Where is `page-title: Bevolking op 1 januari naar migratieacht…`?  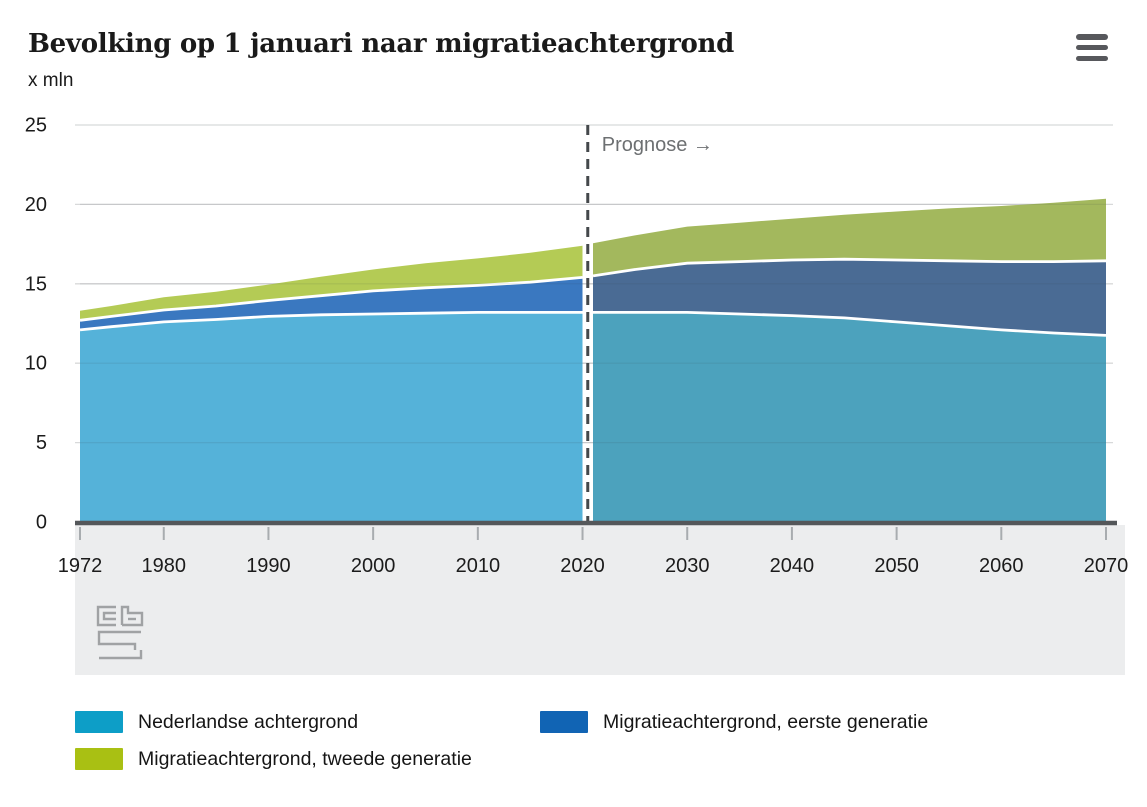
page-title: Bevolking op 1 januari naar migratieacht… is located at coordinates (381, 44).